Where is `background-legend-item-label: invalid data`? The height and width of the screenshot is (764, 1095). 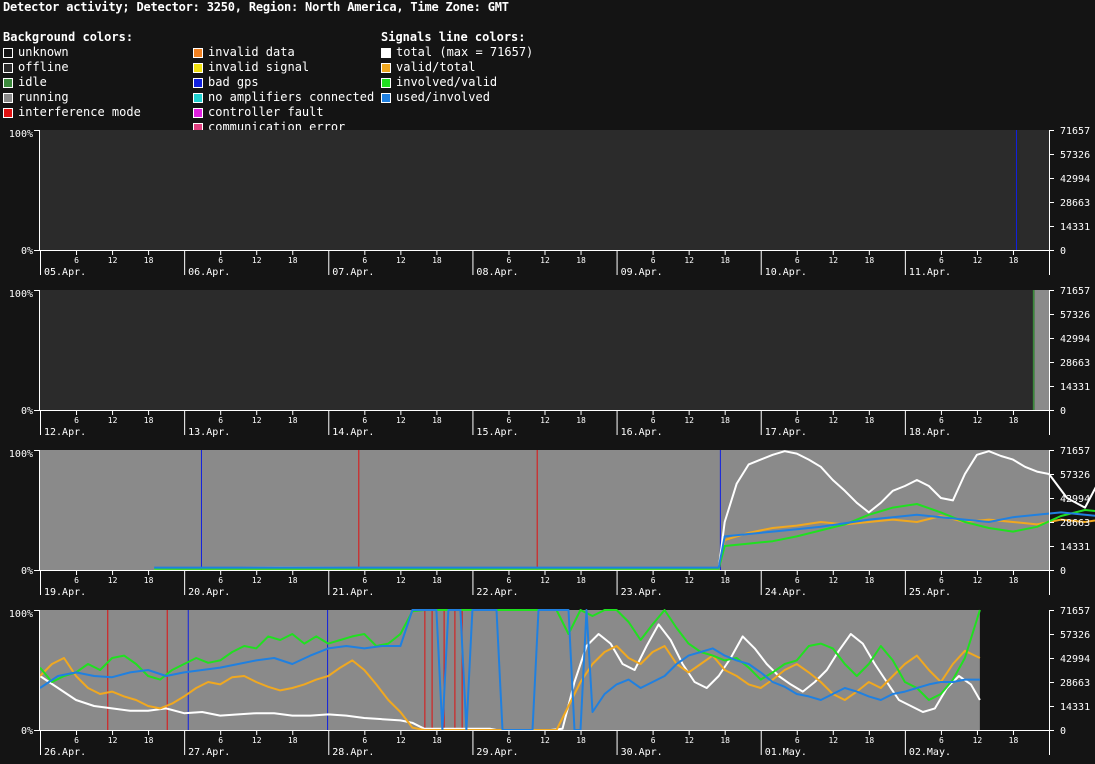
background-legend-item-label: invalid data is located at coordinates (251, 52).